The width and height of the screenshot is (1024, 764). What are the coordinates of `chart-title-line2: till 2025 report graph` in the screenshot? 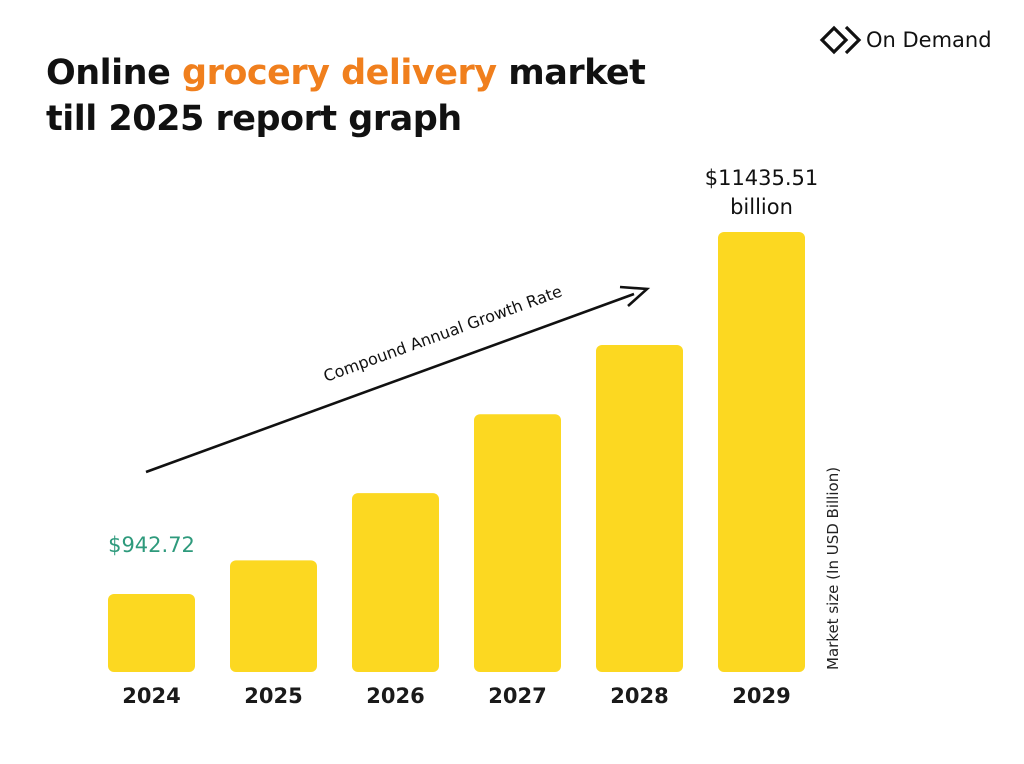 It's located at (254, 119).